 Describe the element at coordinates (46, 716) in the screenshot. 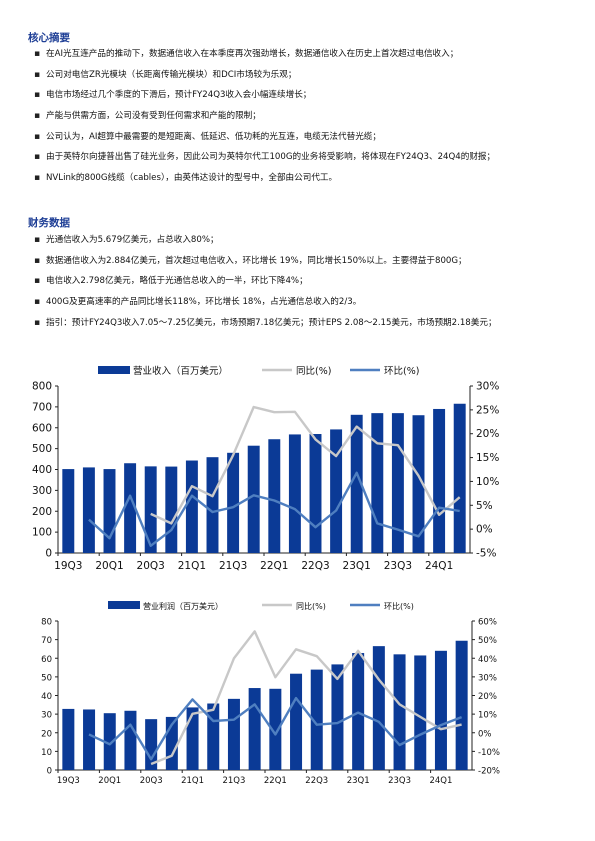

I see `y-tick-label-left: 30` at that location.